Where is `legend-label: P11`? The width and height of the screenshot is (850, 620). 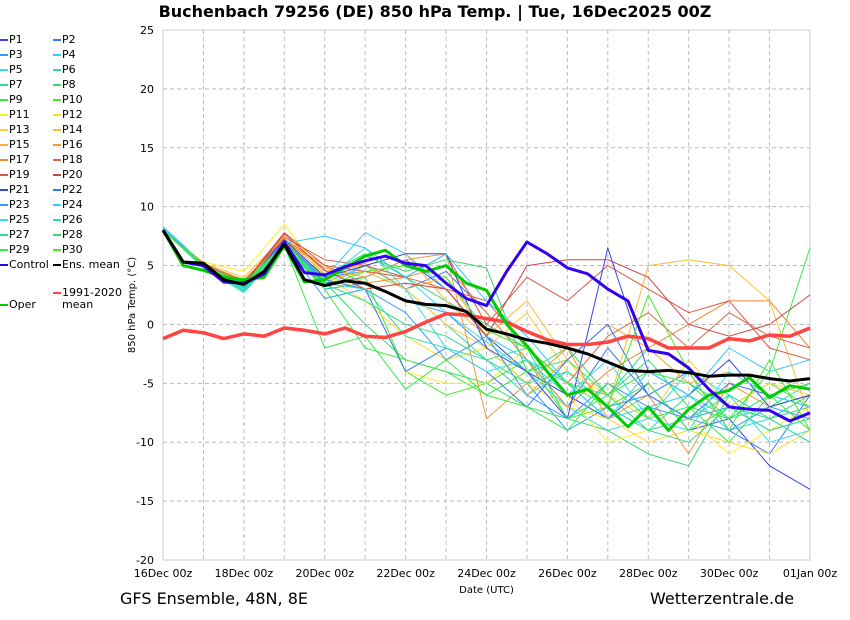
legend-label: P11 is located at coordinates (19, 114).